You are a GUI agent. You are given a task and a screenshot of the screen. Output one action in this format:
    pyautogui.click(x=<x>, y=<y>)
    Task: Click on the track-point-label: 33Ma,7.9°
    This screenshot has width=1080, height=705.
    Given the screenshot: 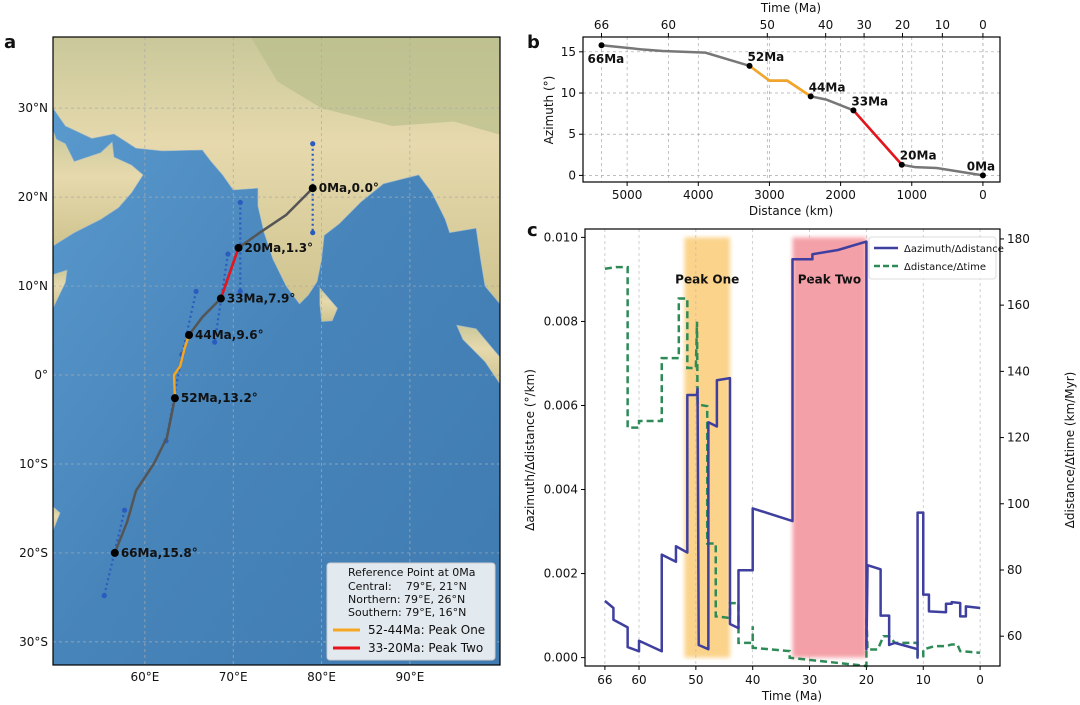 What is the action you would take?
    pyautogui.click(x=261, y=299)
    